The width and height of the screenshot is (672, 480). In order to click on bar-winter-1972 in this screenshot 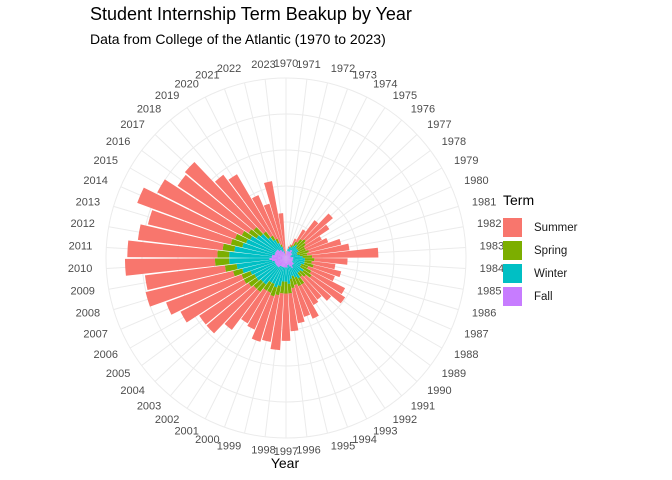, I will do `click(288, 250)`.